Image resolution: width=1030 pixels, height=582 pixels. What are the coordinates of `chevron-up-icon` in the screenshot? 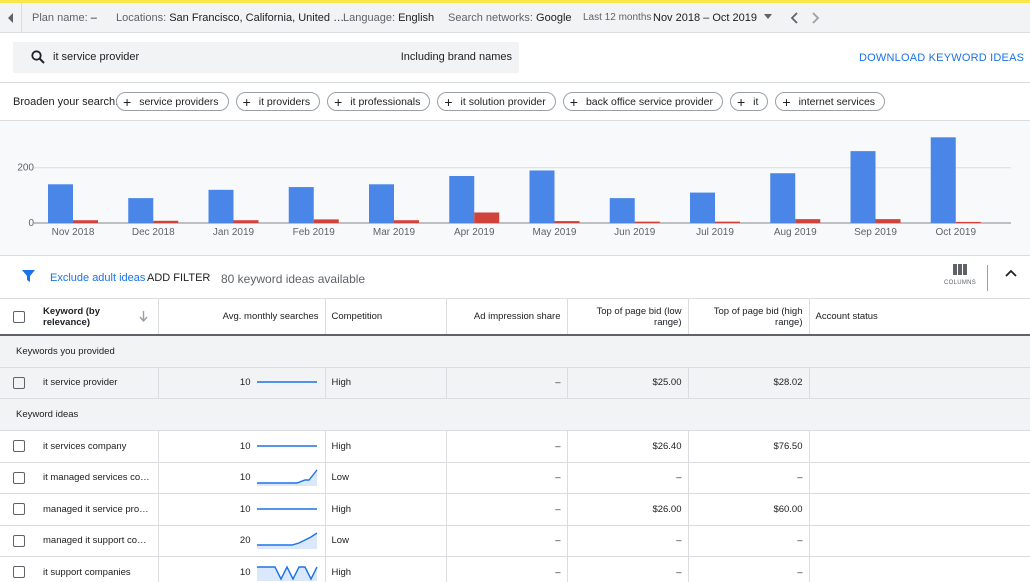 It's located at (1011, 273).